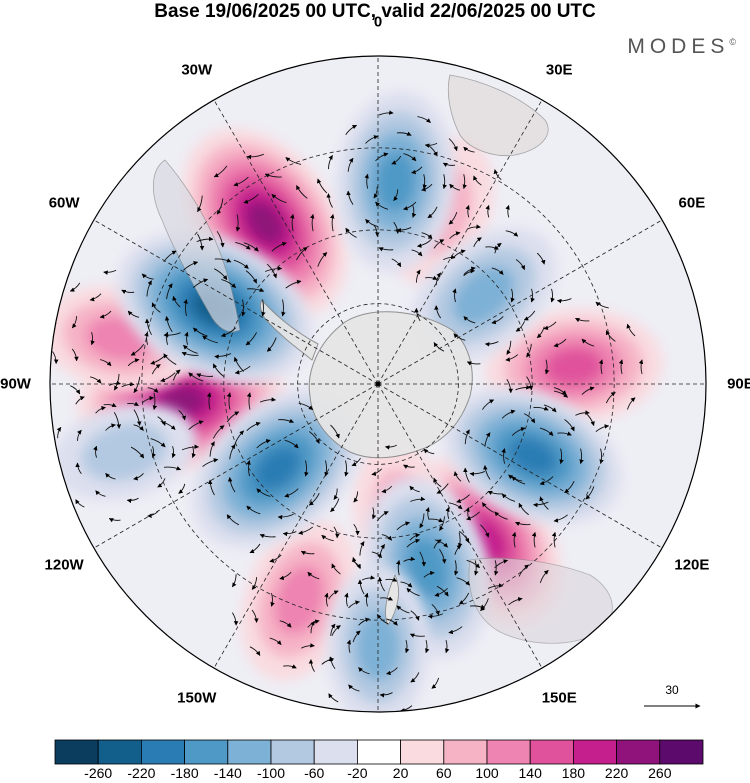 This screenshot has height=783, width=750. I want to click on colorbar, so click(379, 752).